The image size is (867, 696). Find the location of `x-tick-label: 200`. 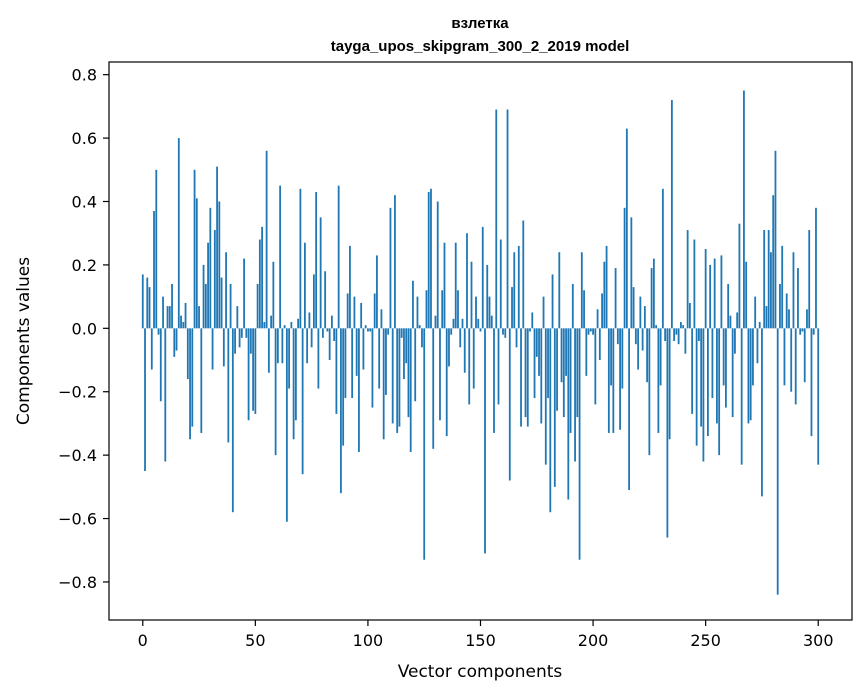

x-tick-label: 200 is located at coordinates (593, 640).